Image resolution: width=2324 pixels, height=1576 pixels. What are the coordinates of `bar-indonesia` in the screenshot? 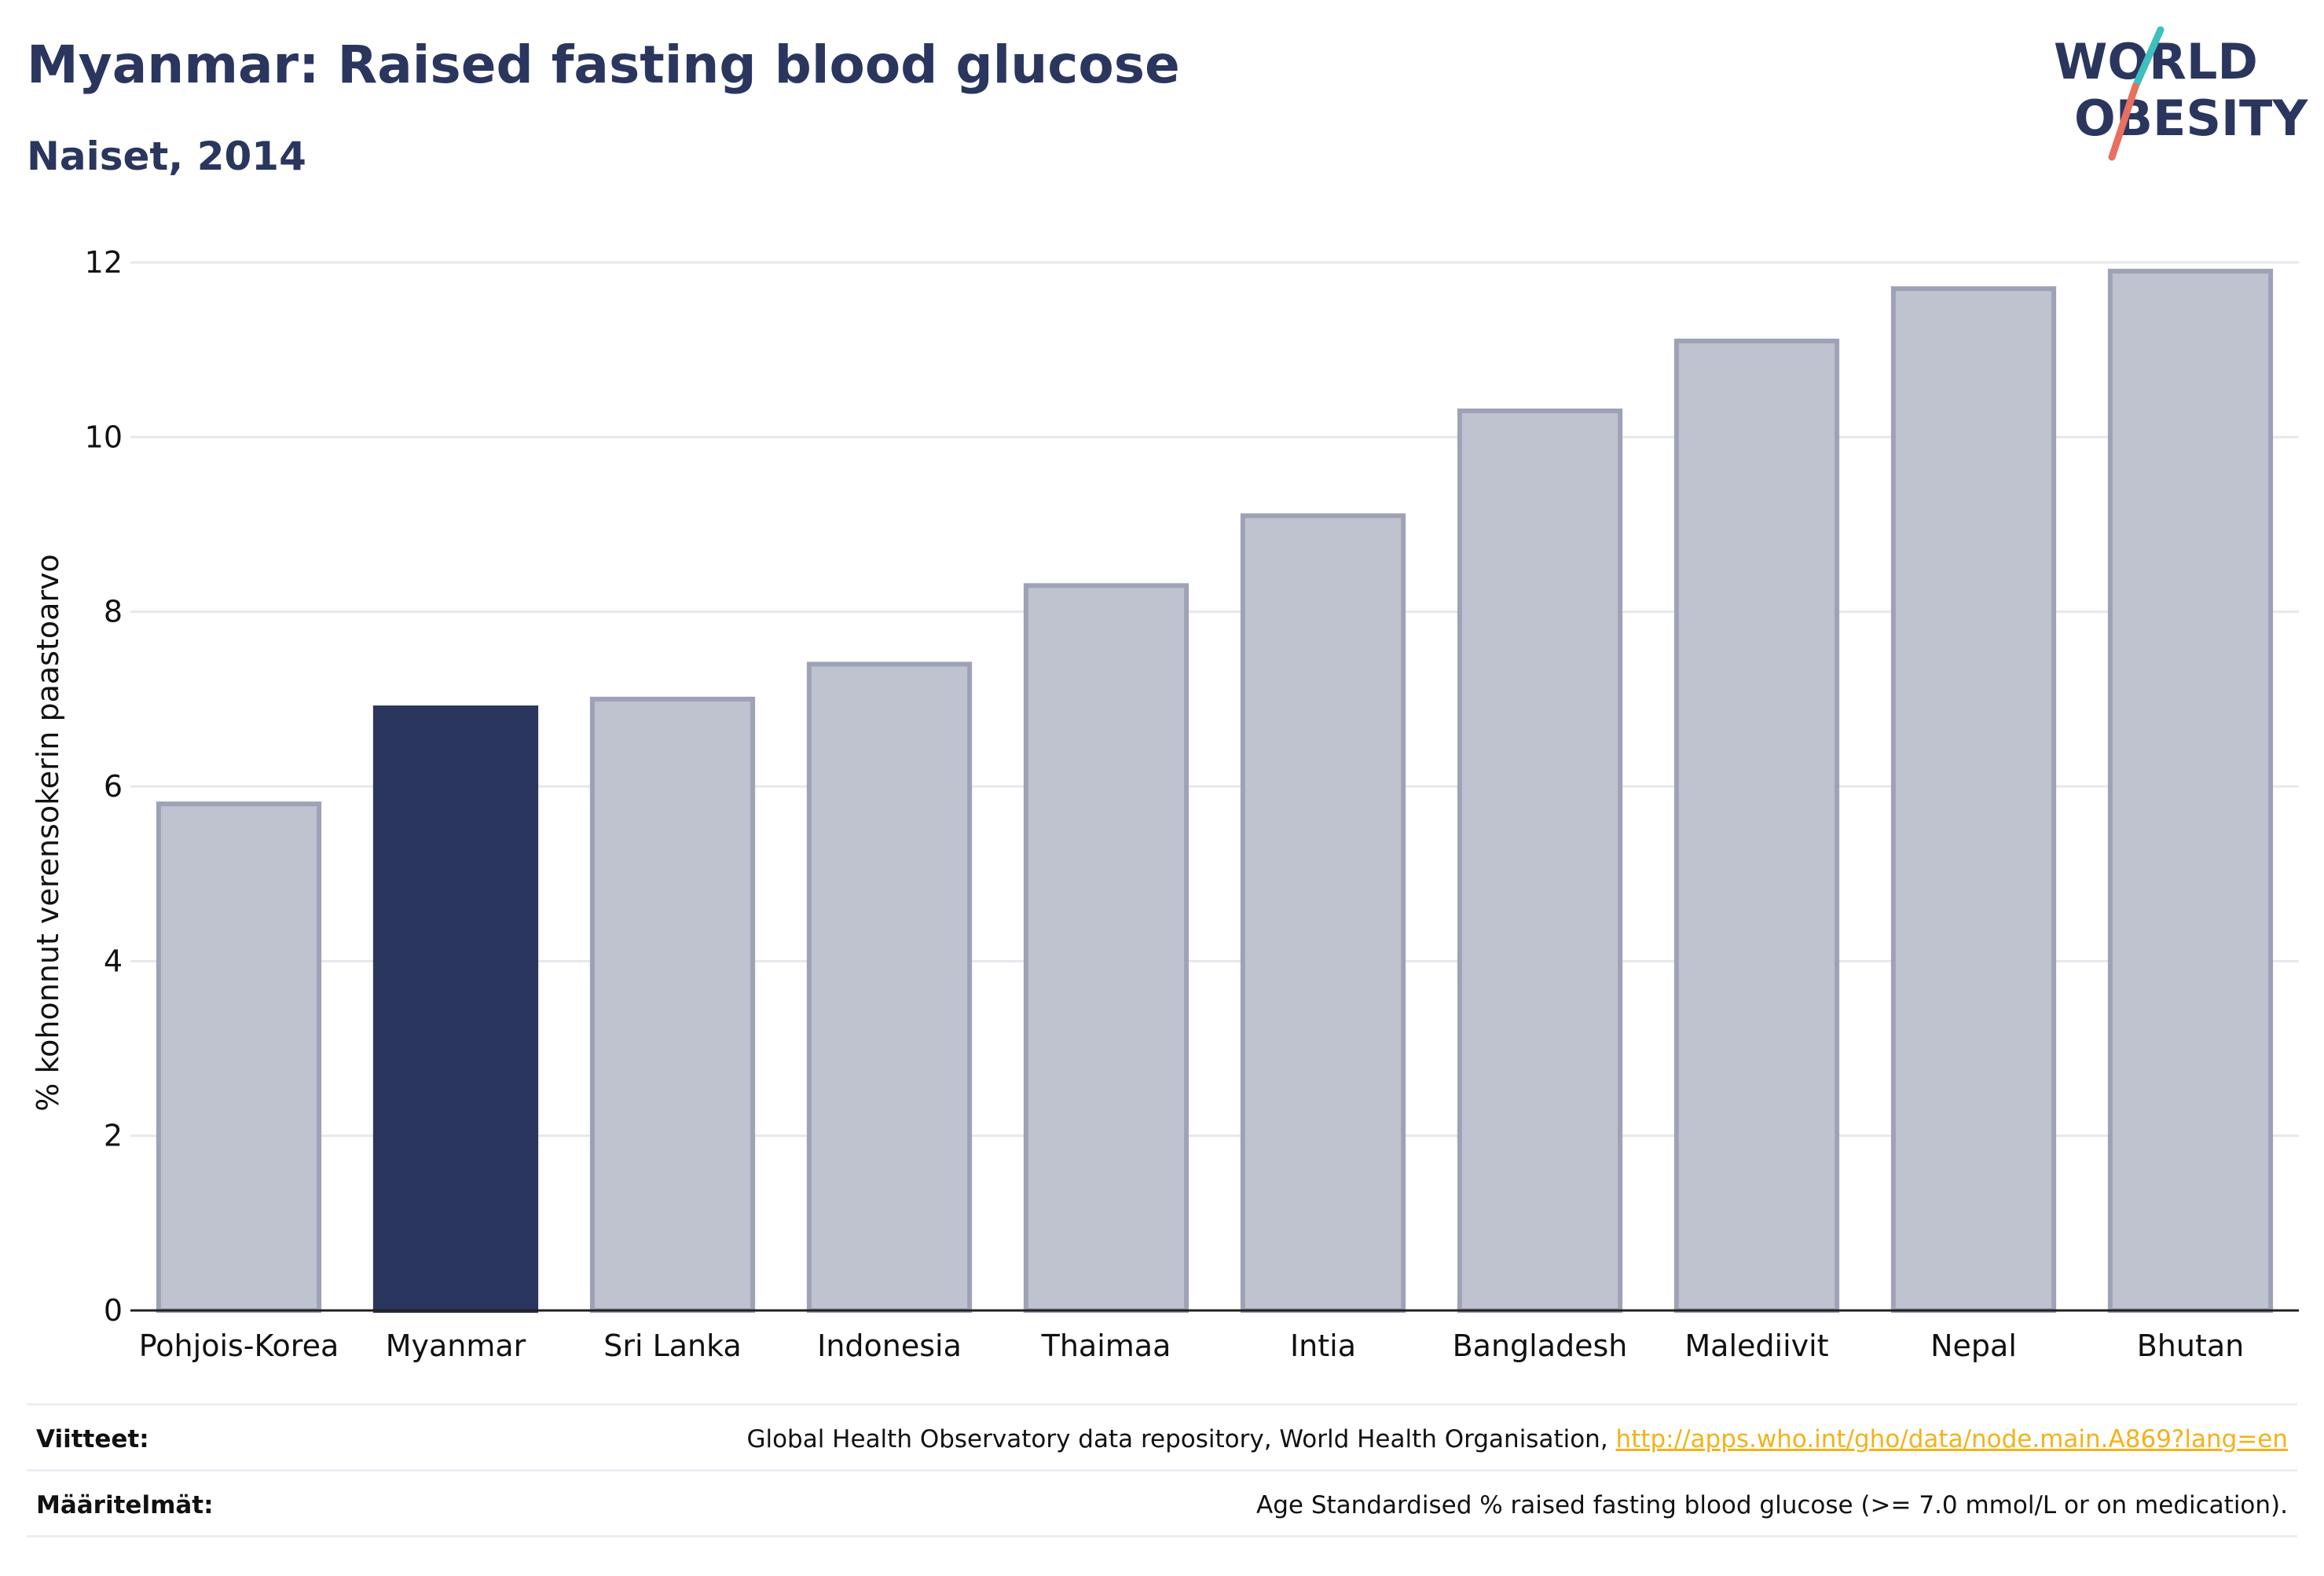 It's located at (889, 987).